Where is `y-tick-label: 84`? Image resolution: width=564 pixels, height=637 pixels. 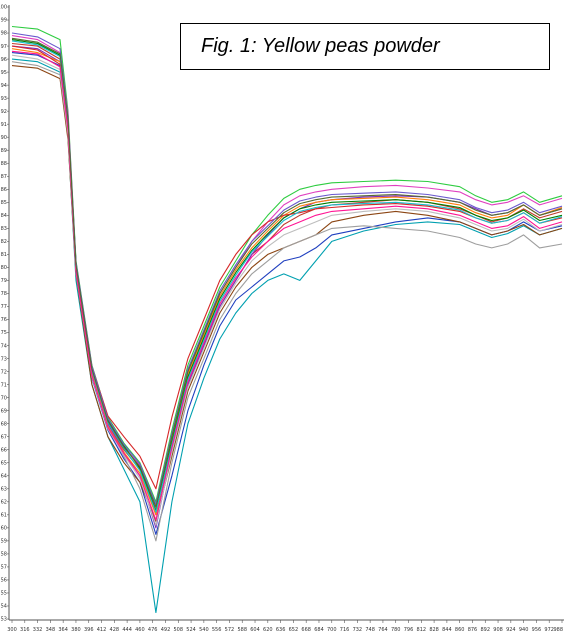 y-tick-label: 84 is located at coordinates (4, 216).